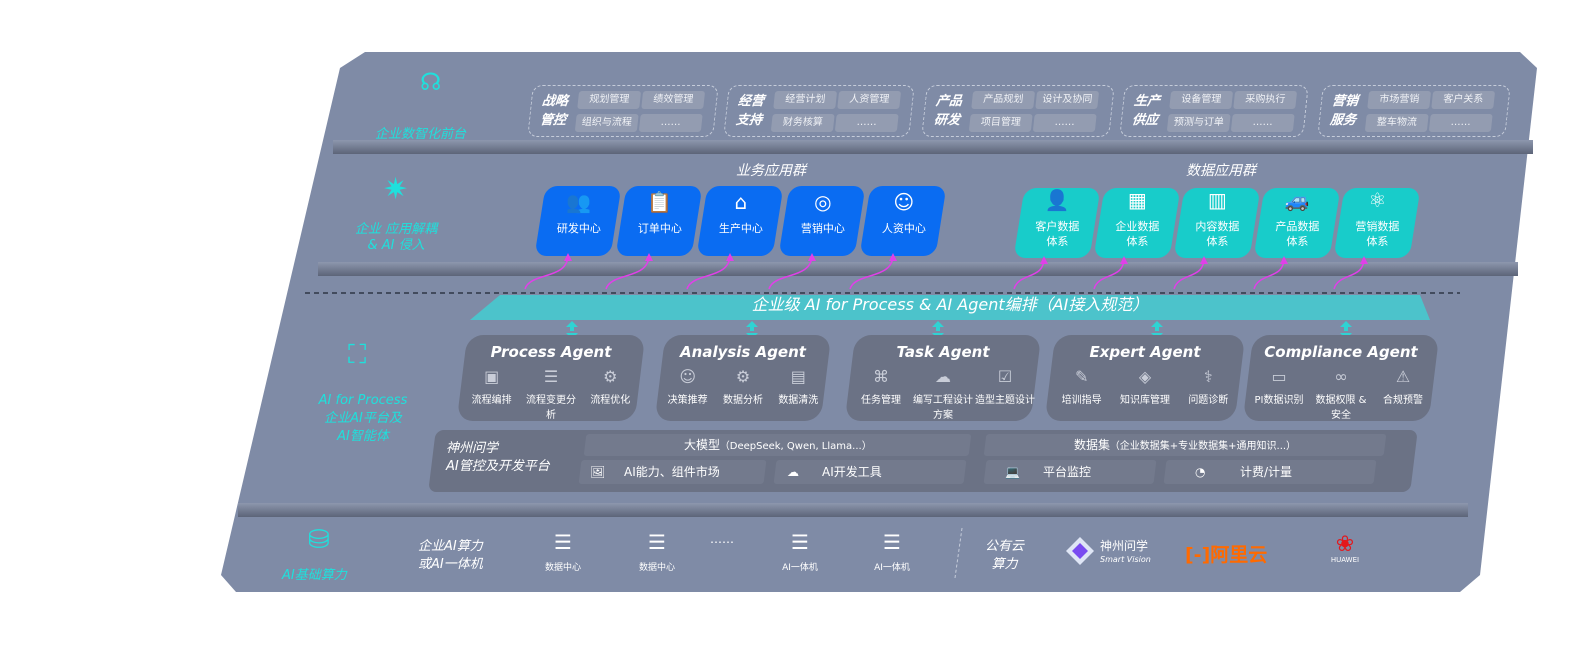 The height and width of the screenshot is (647, 1572). What do you see at coordinates (1402, 394) in the screenshot?
I see `agent-capability: ⚠ 合规预警` at bounding box center [1402, 394].